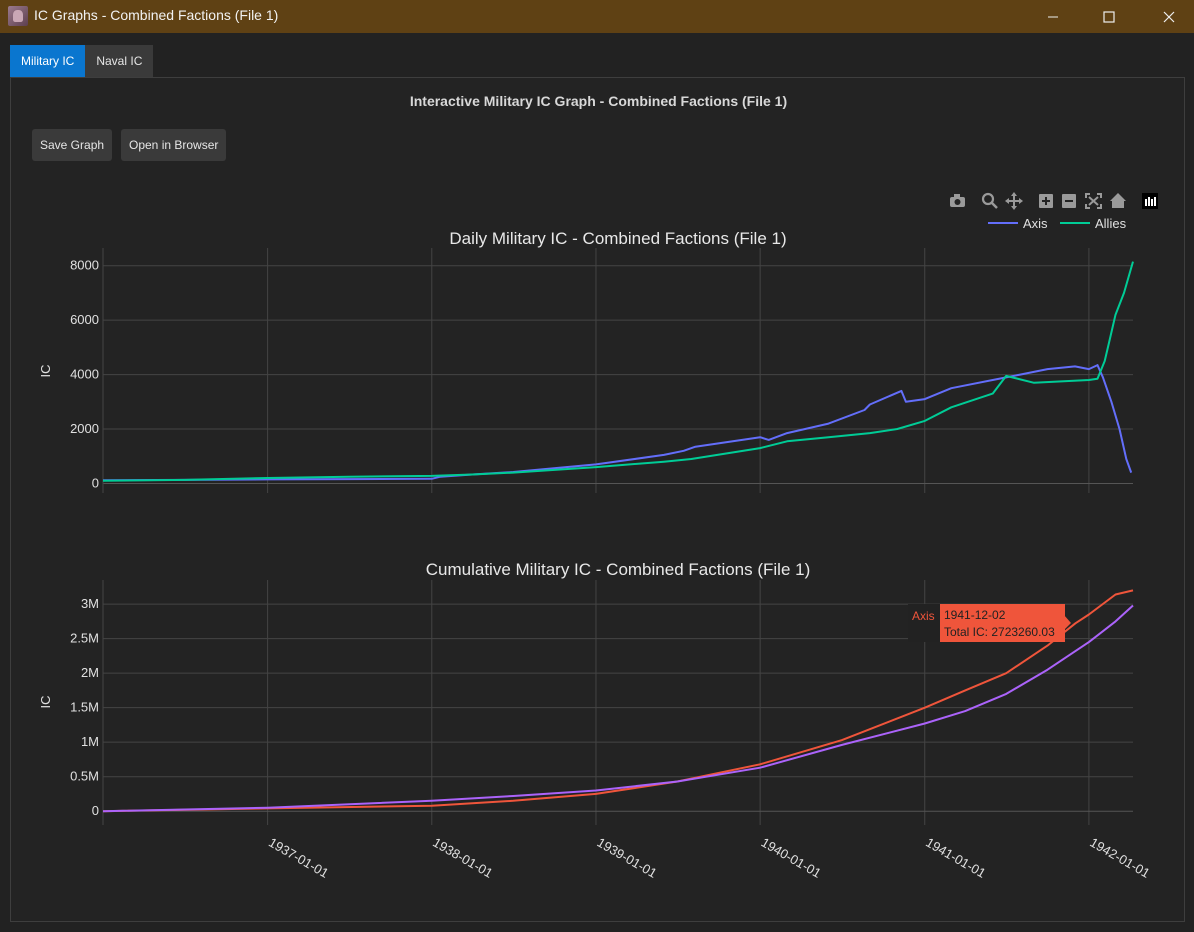  What do you see at coordinates (1118, 200) in the screenshot?
I see `home-icon` at bounding box center [1118, 200].